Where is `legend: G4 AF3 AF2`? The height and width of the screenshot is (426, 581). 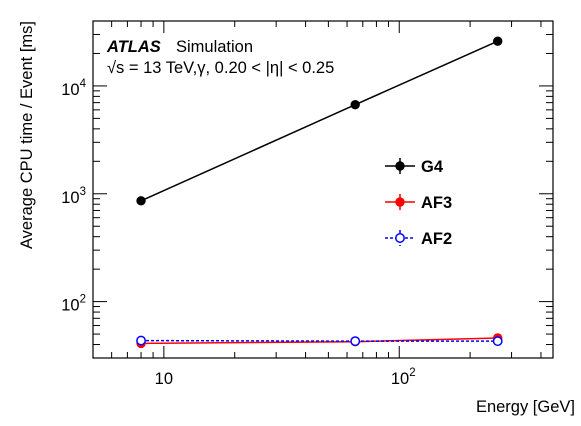
legend: G4 AF3 AF2 is located at coordinates (418, 203).